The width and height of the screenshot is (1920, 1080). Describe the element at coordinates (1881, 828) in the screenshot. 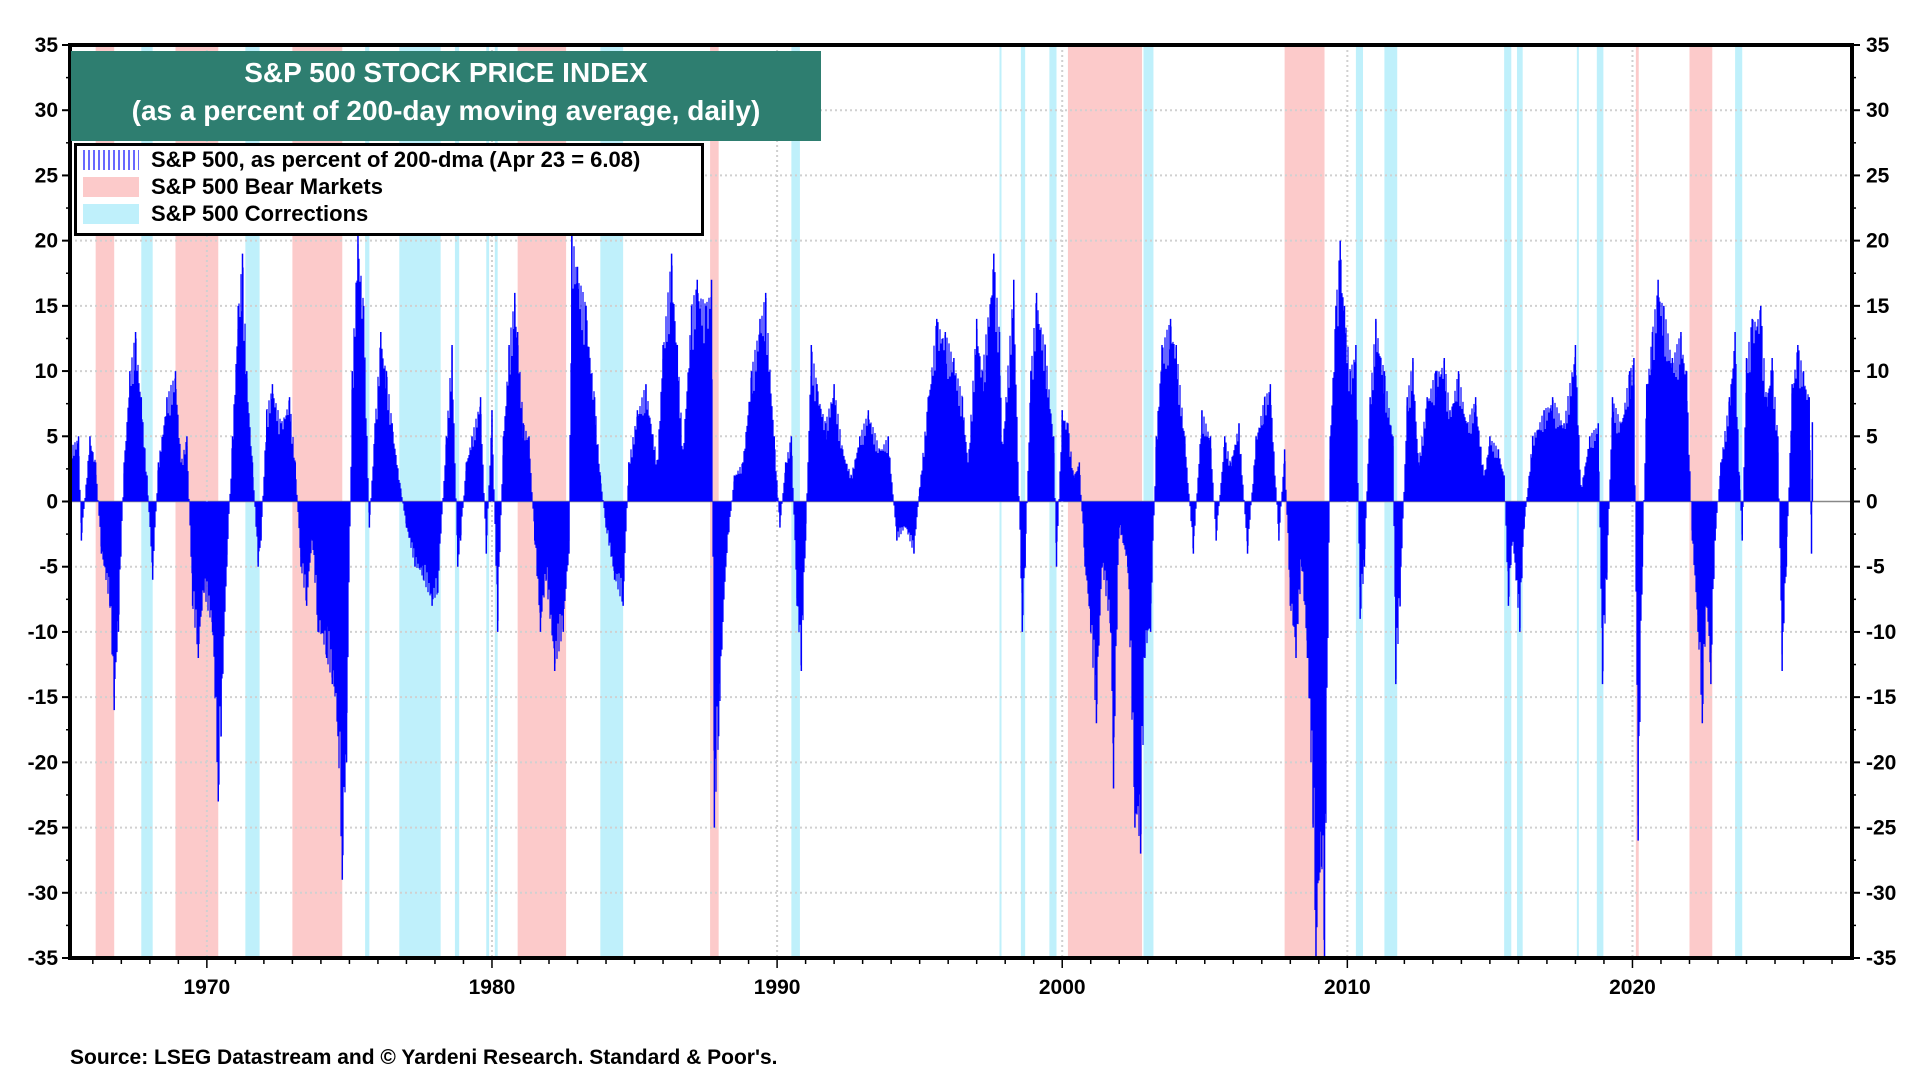

I see `y-tick-label-right: -25` at that location.